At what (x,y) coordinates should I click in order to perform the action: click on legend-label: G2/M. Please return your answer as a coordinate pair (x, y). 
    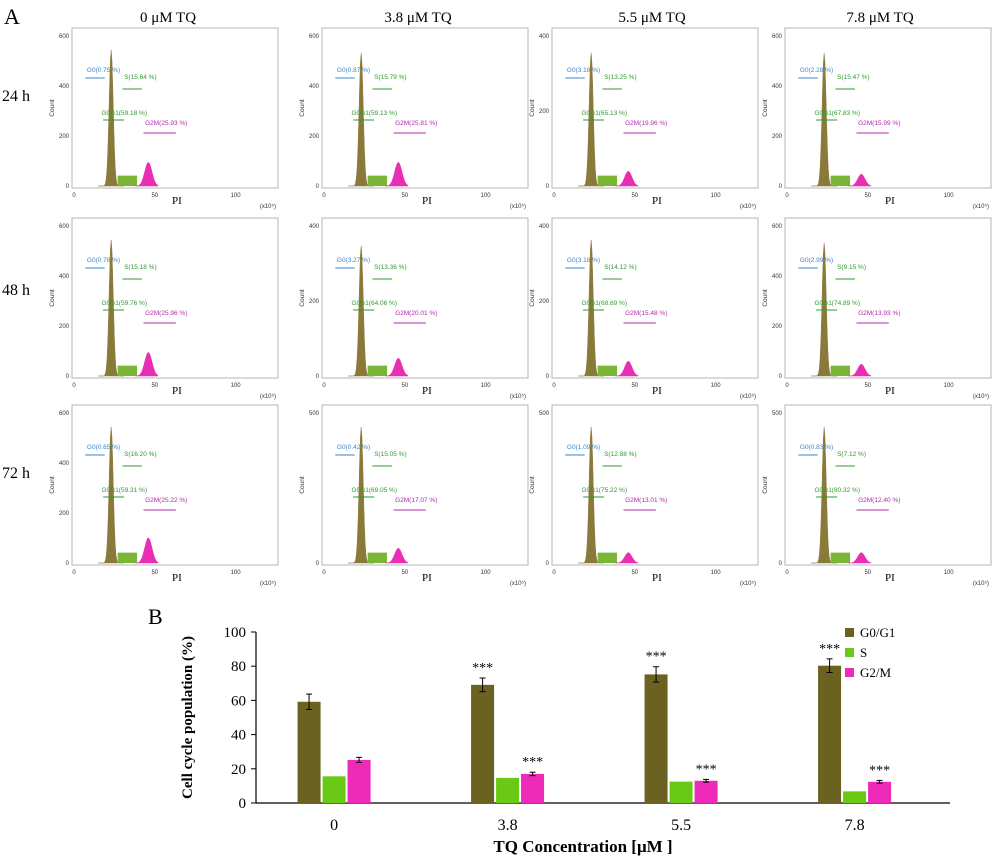
    Looking at the image, I should click on (876, 672).